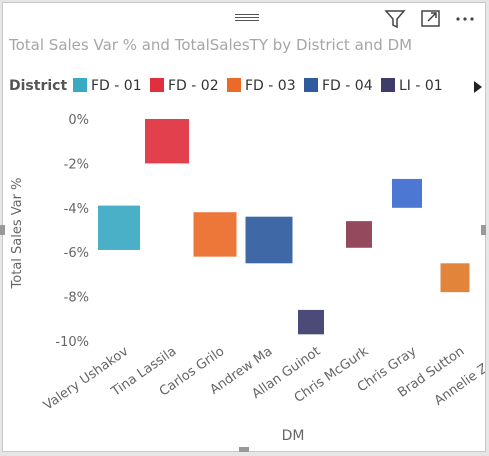 Image resolution: width=489 pixels, height=456 pixels. What do you see at coordinates (359, 234) in the screenshot?
I see `bar-chris-mcgurk` at bounding box center [359, 234].